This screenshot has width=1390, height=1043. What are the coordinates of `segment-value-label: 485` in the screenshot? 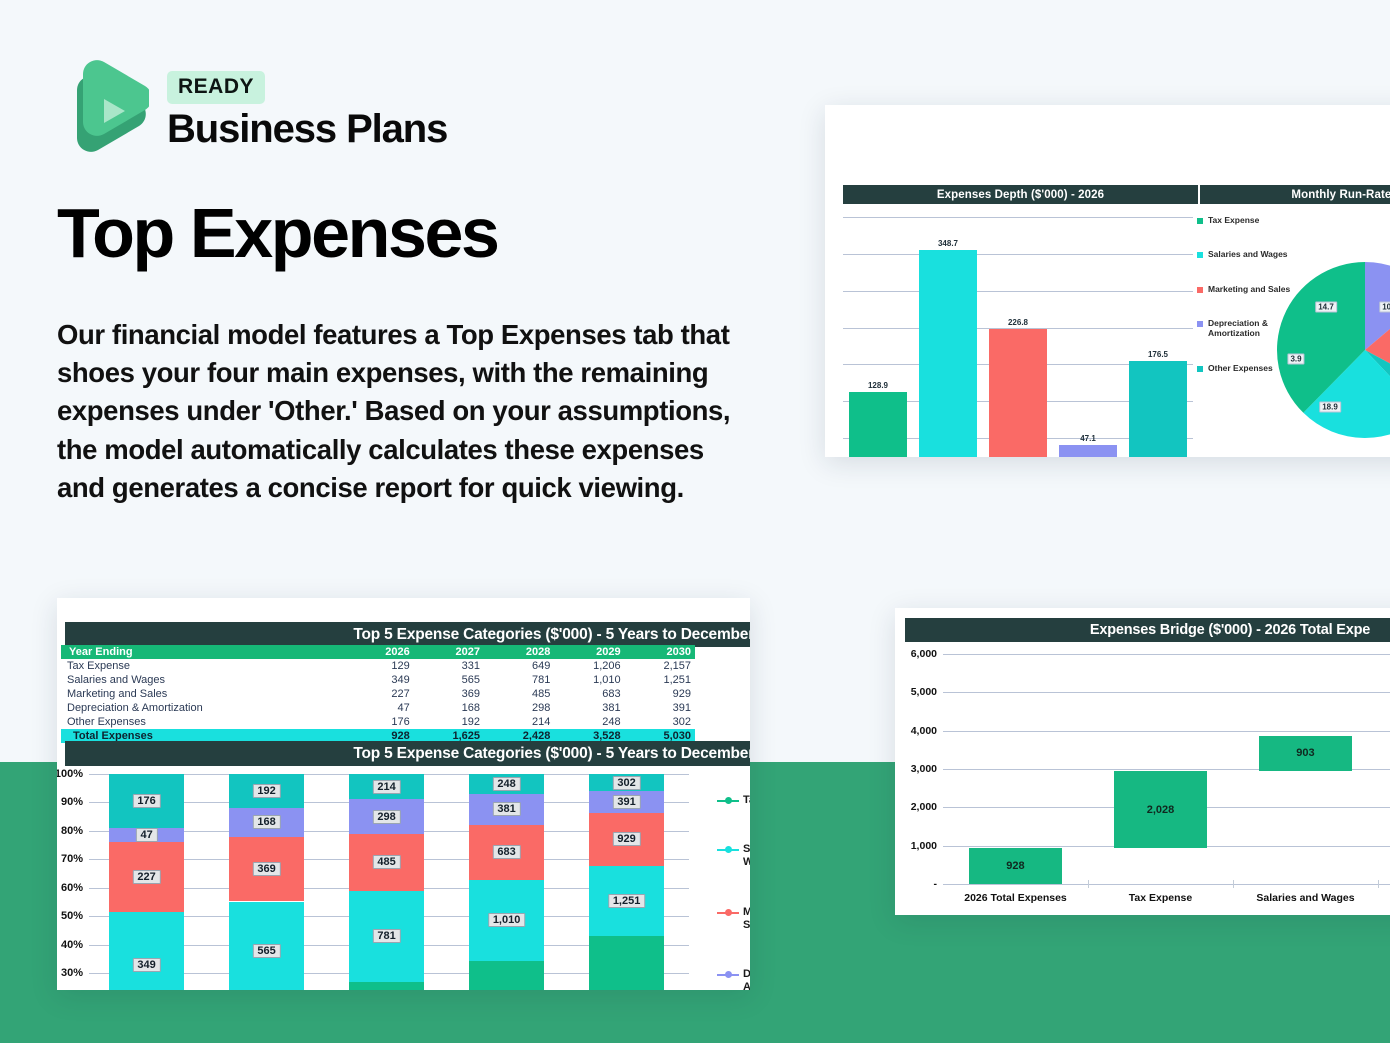 It's located at (386, 862).